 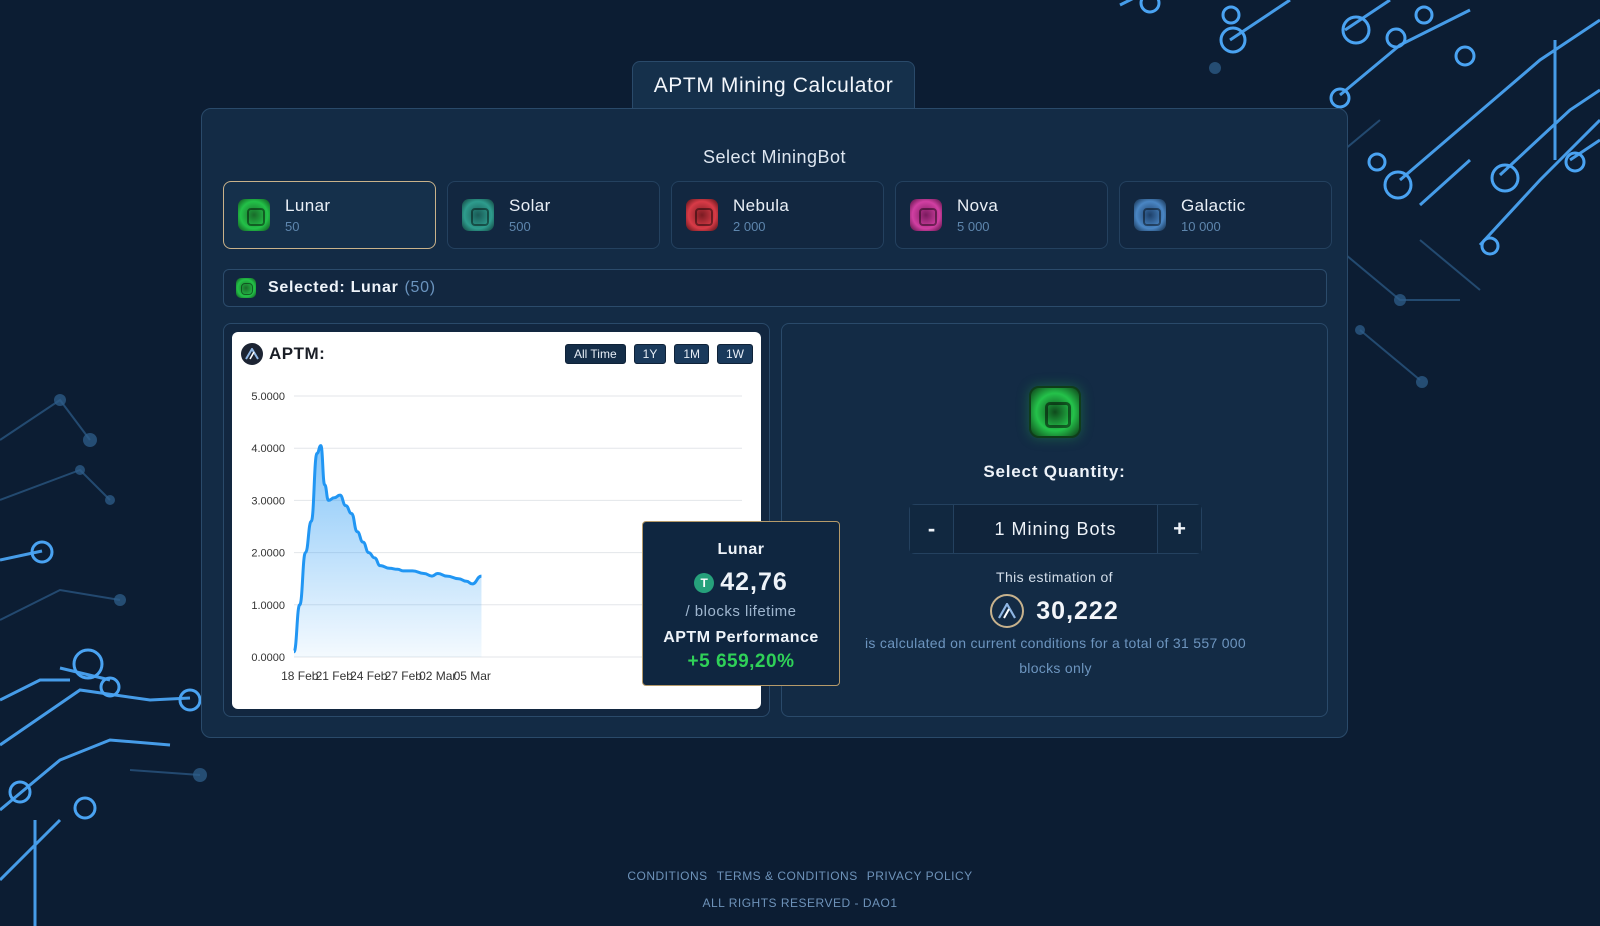 What do you see at coordinates (702, 215) in the screenshot?
I see `chip-icon-red` at bounding box center [702, 215].